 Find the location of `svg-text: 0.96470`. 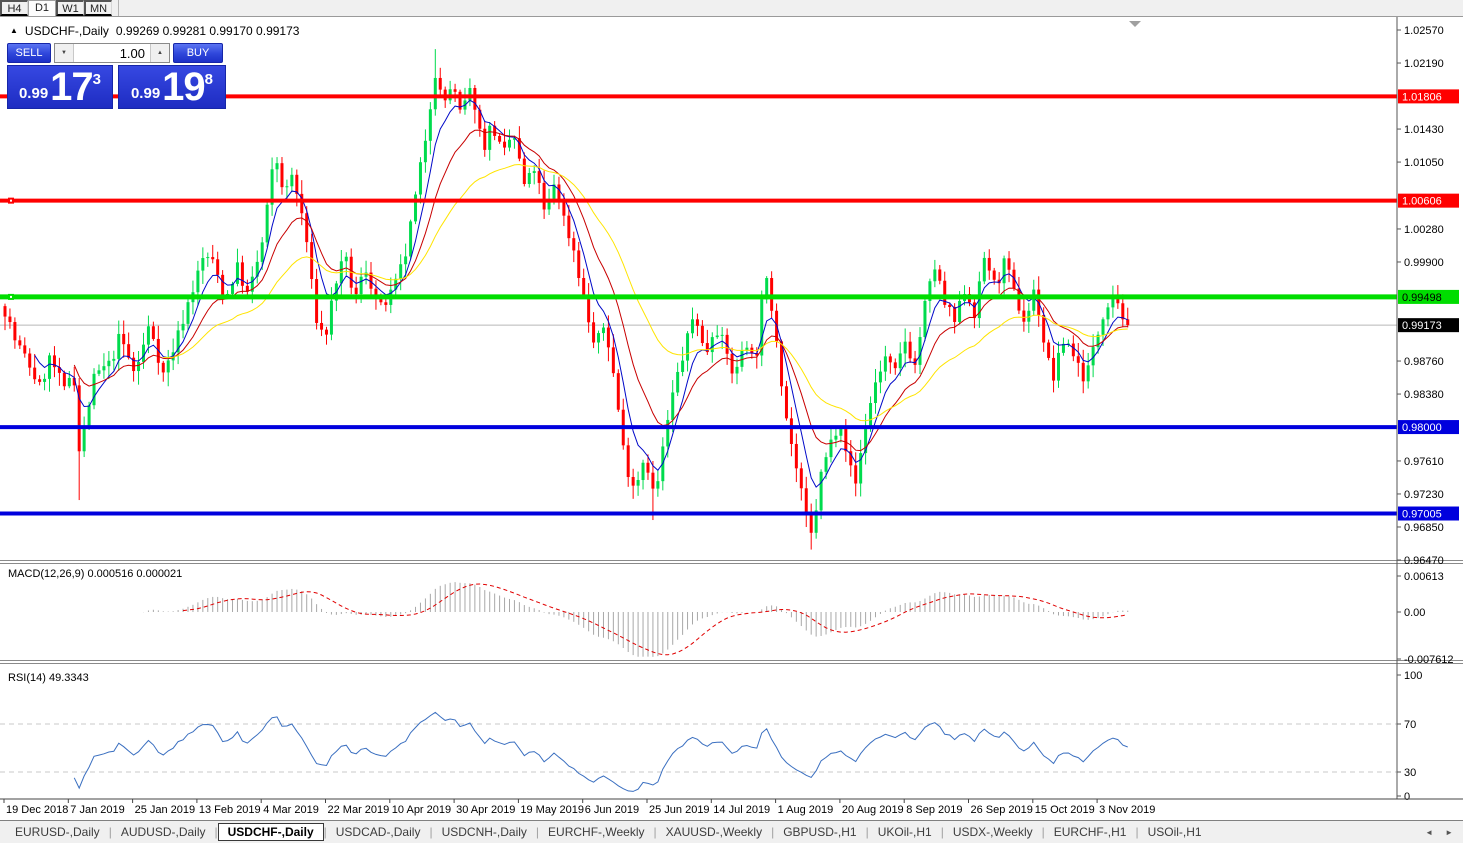

svg-text: 0.96470 is located at coordinates (1424, 561).